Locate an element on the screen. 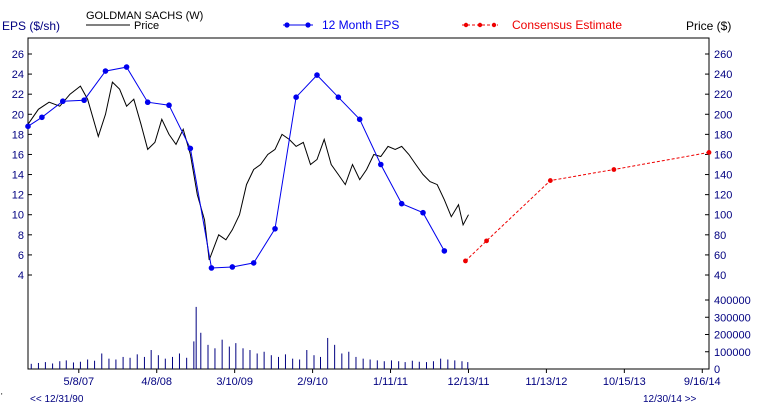  legend-estimate-label: Consensus Estimate is located at coordinates (567, 25).